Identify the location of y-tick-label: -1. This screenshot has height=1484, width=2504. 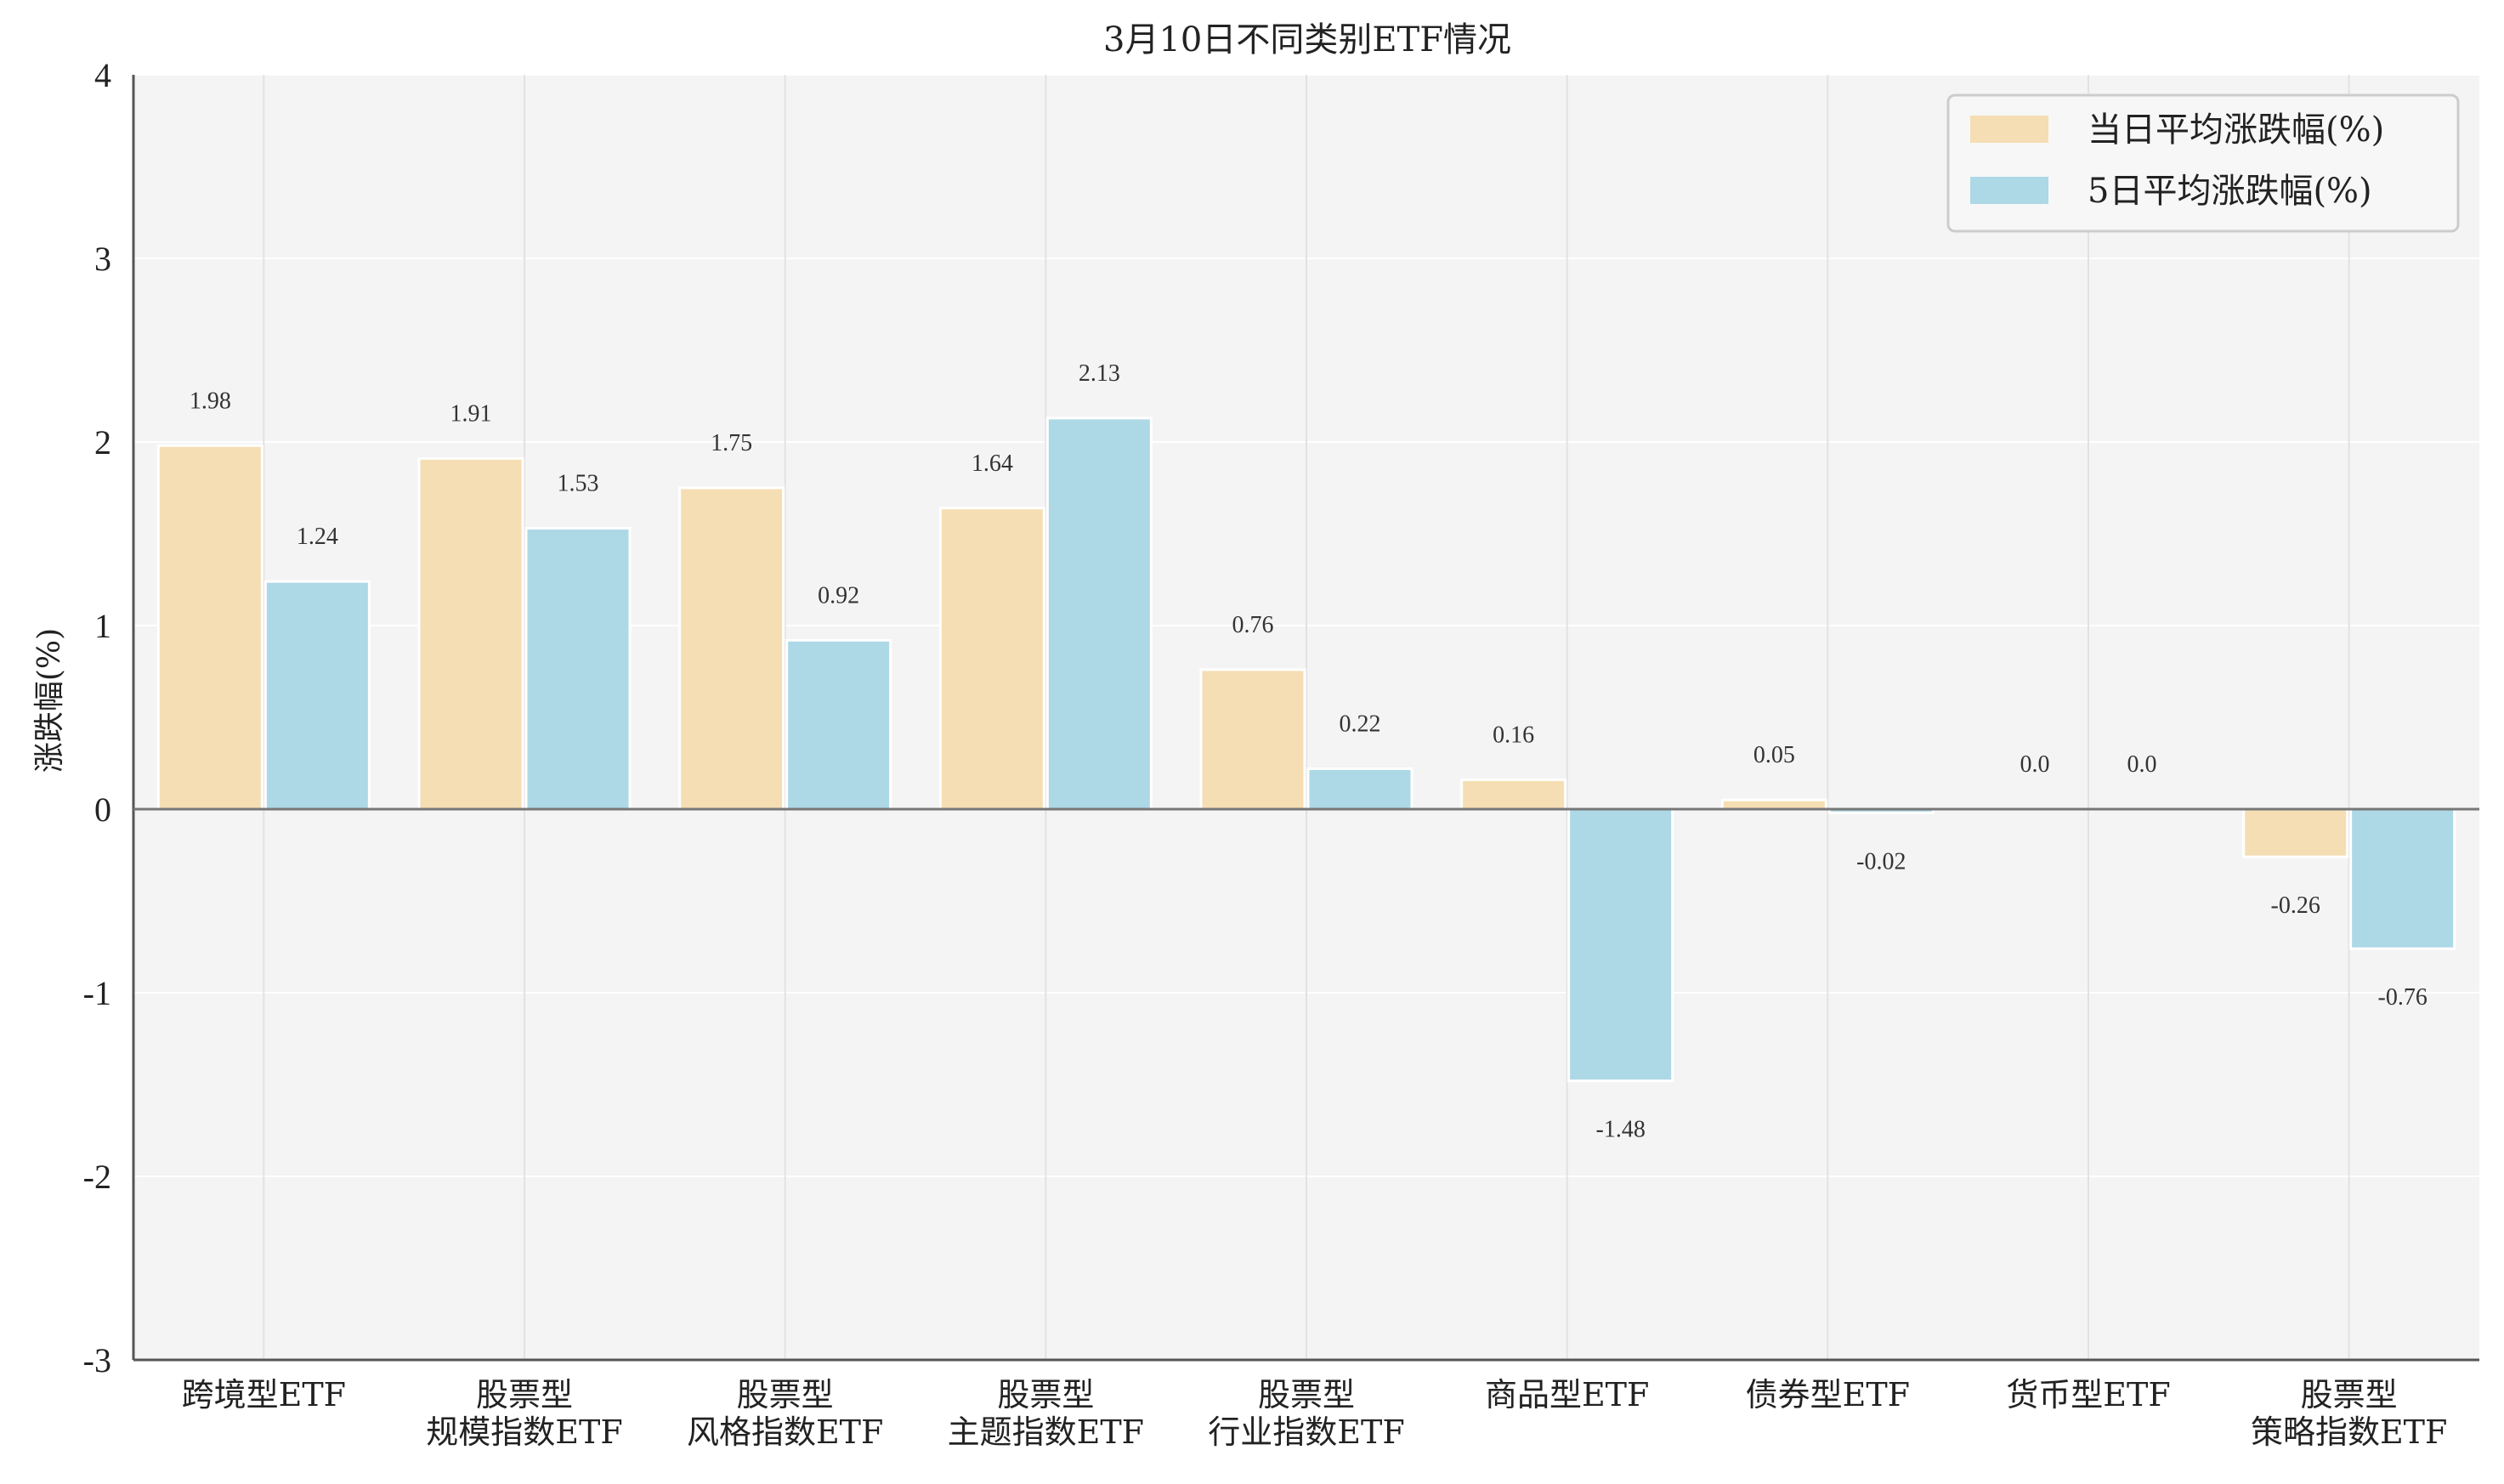
(97, 993).